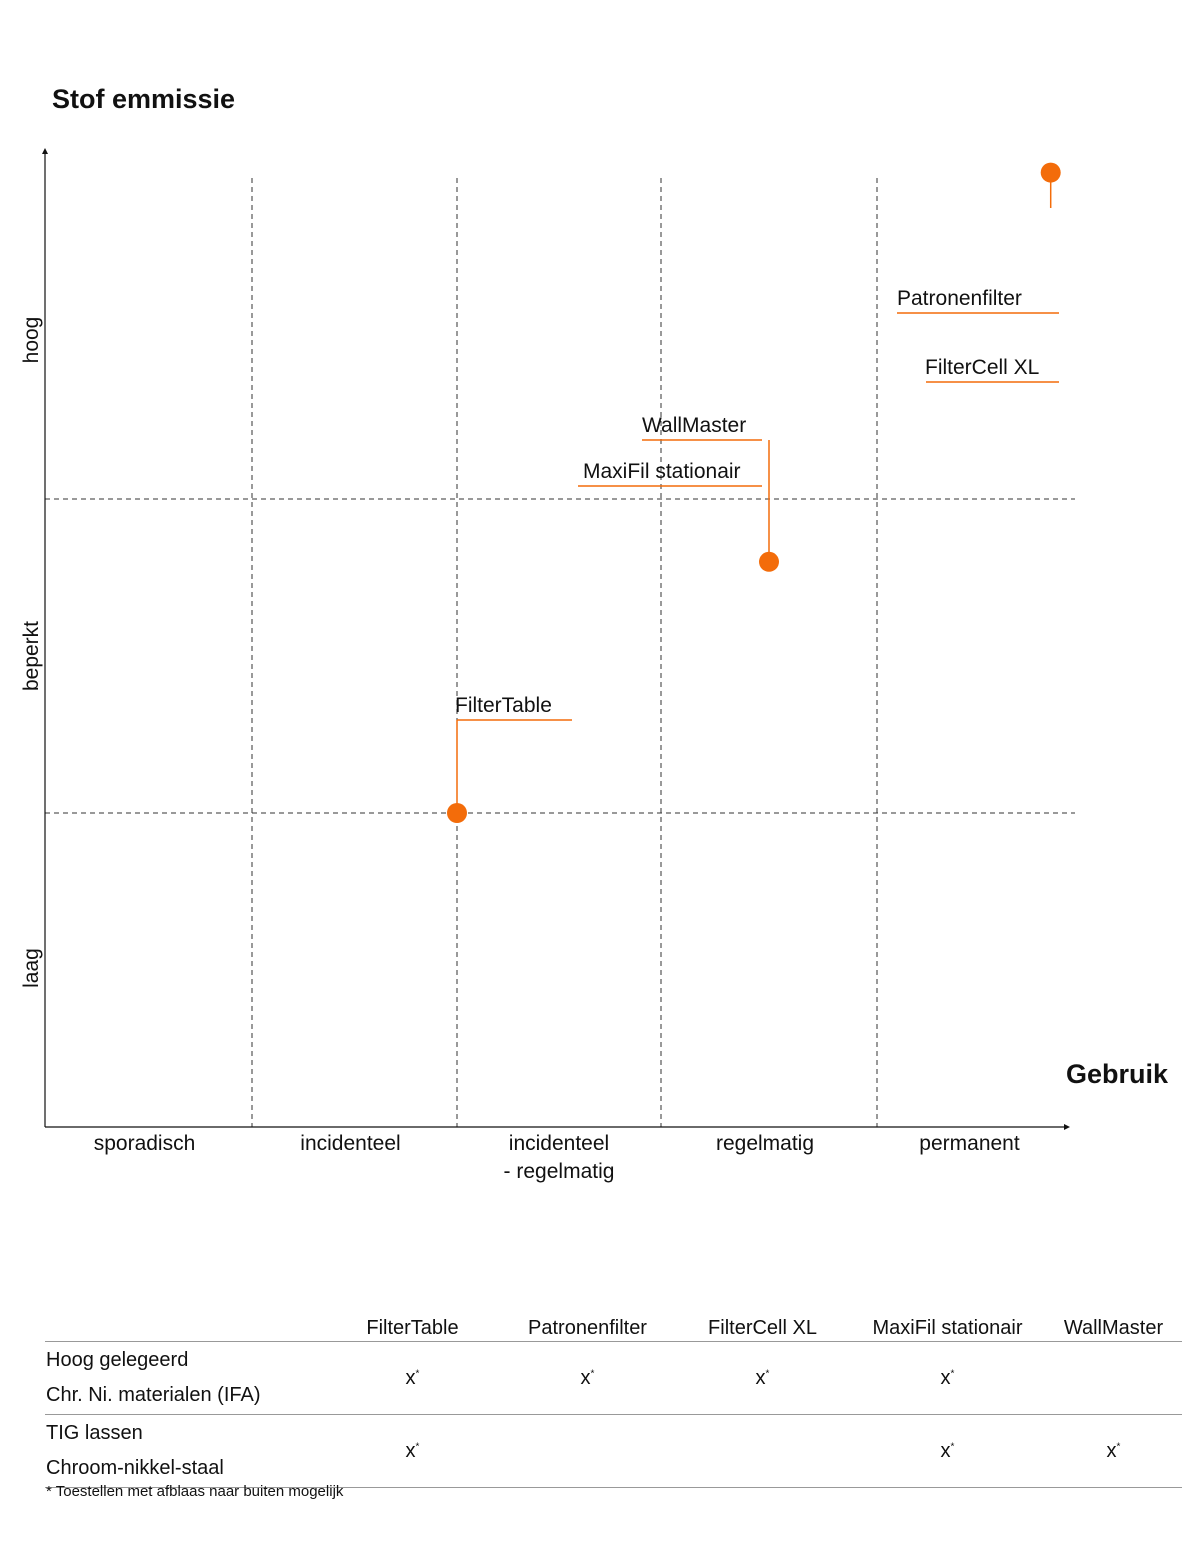 This screenshot has height=1555, width=1200. What do you see at coordinates (153, 1395) in the screenshot?
I see `row-label-line: Chr. Ni. materialen (IFA)` at bounding box center [153, 1395].